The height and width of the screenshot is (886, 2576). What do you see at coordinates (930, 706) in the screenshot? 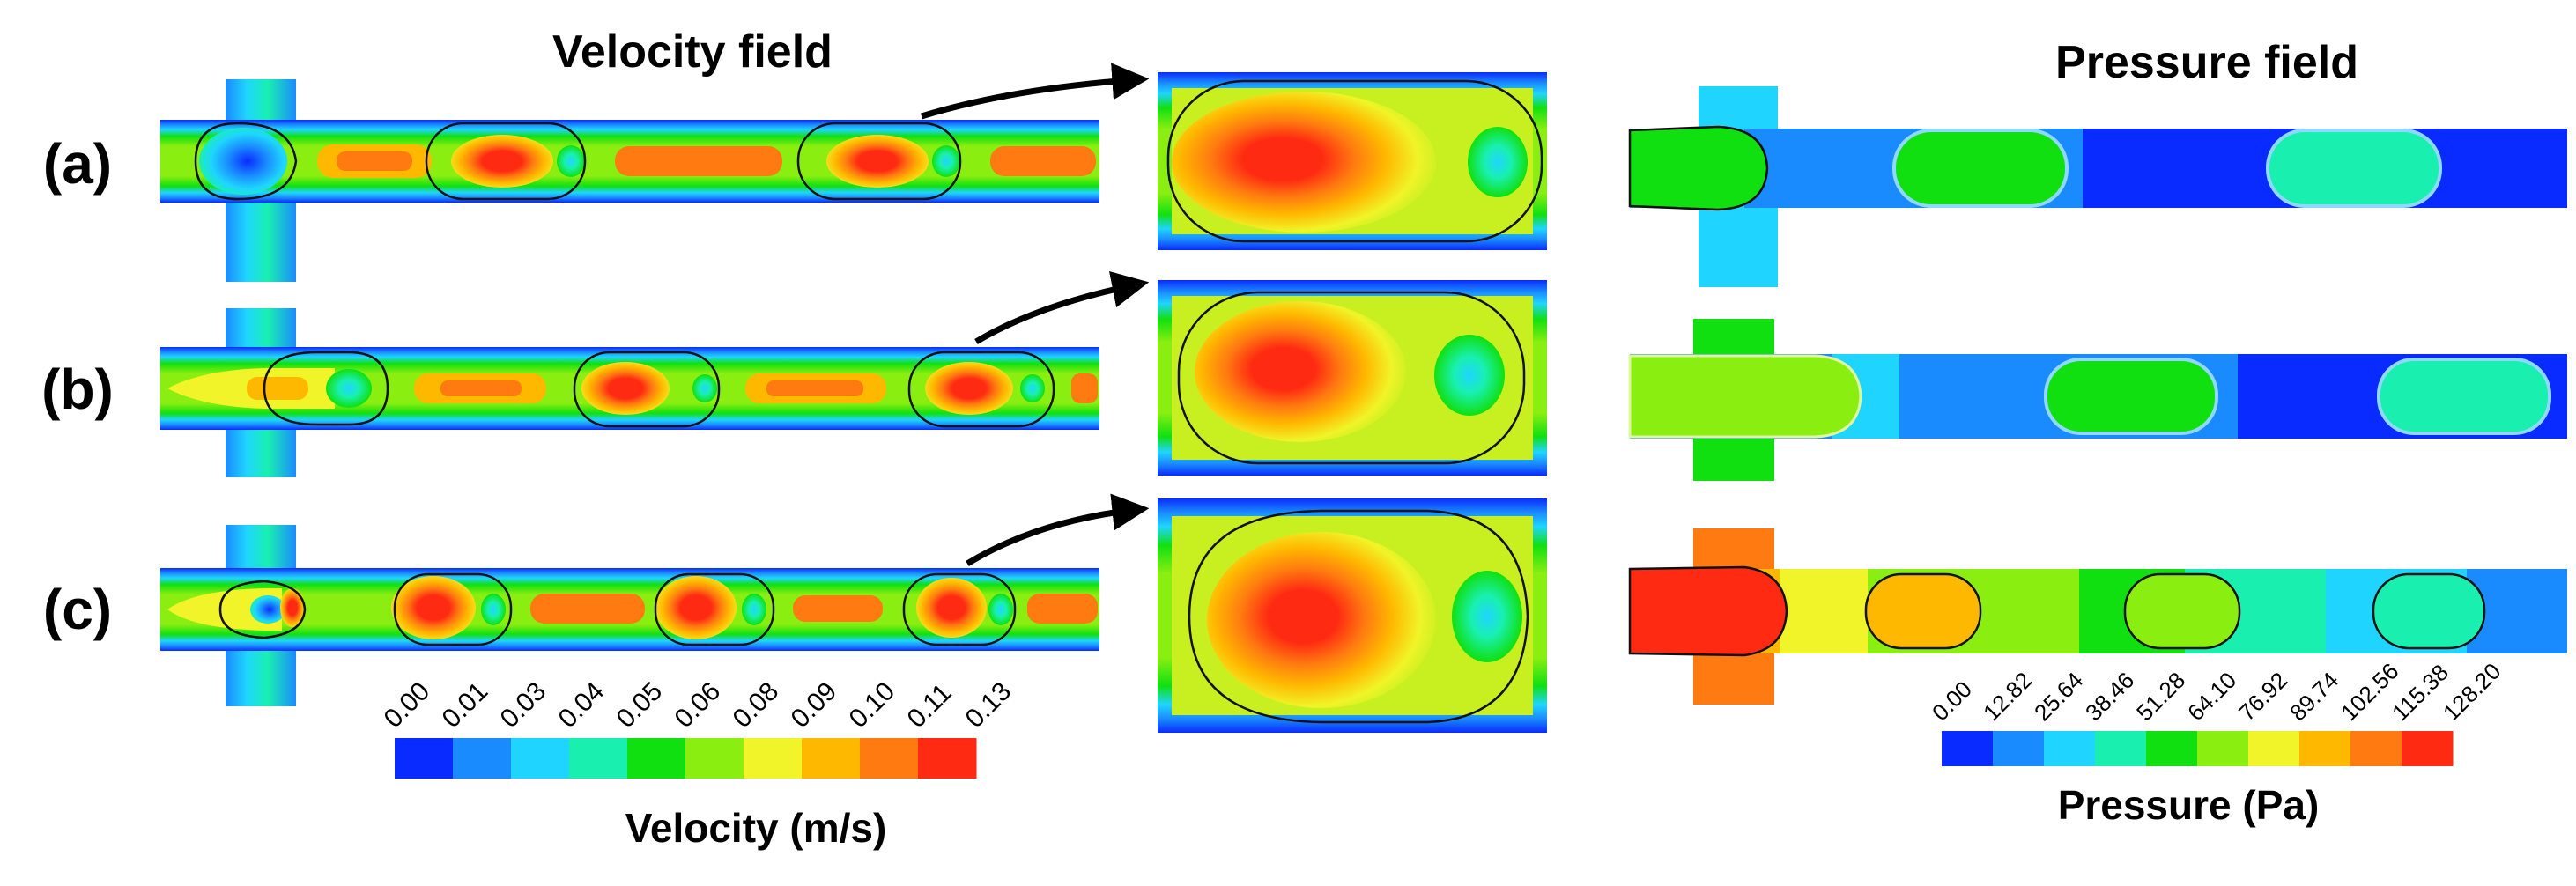
I see `velocity-tick-label: 0.11` at bounding box center [930, 706].